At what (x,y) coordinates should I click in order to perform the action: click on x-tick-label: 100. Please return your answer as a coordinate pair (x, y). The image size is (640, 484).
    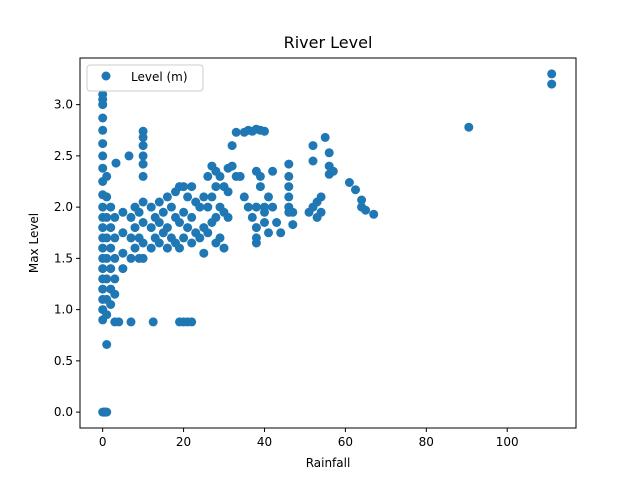
    Looking at the image, I should click on (507, 442).